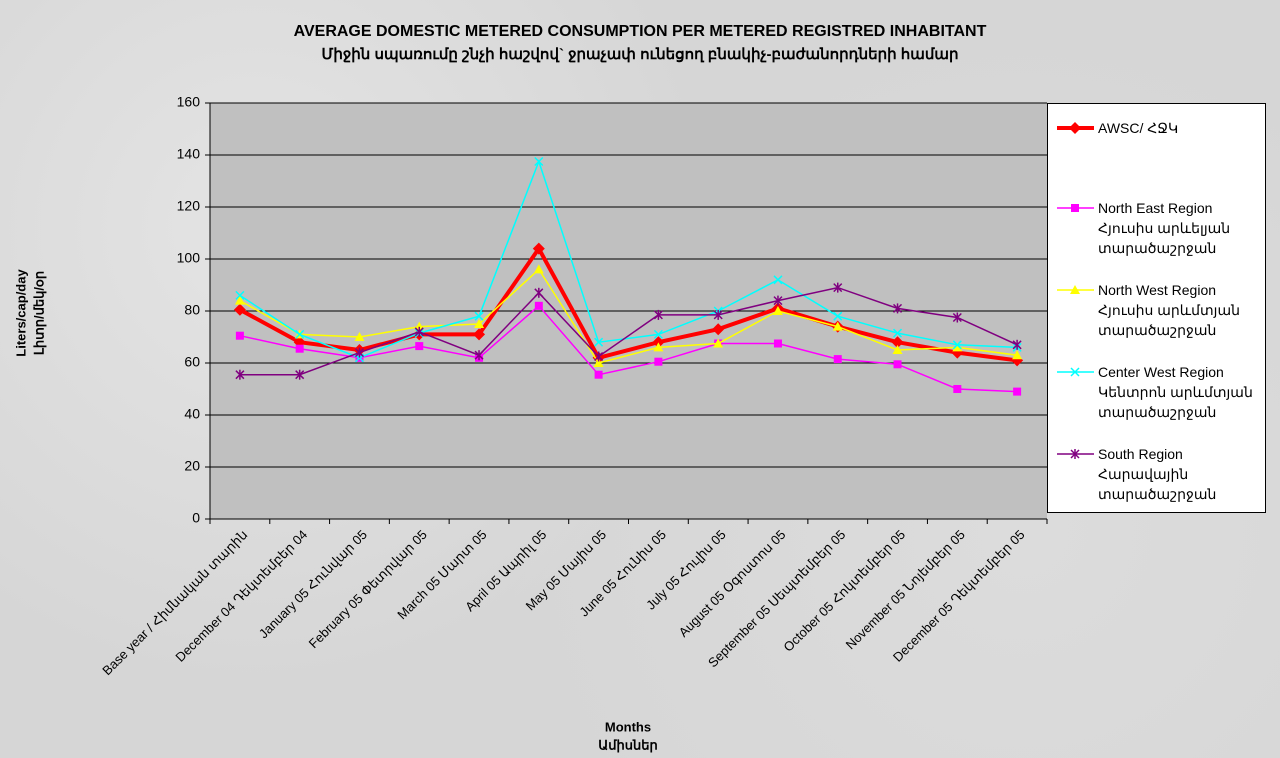 Image resolution: width=1280 pixels, height=758 pixels. What do you see at coordinates (192, 362) in the screenshot?
I see `y-tick-label: 60` at bounding box center [192, 362].